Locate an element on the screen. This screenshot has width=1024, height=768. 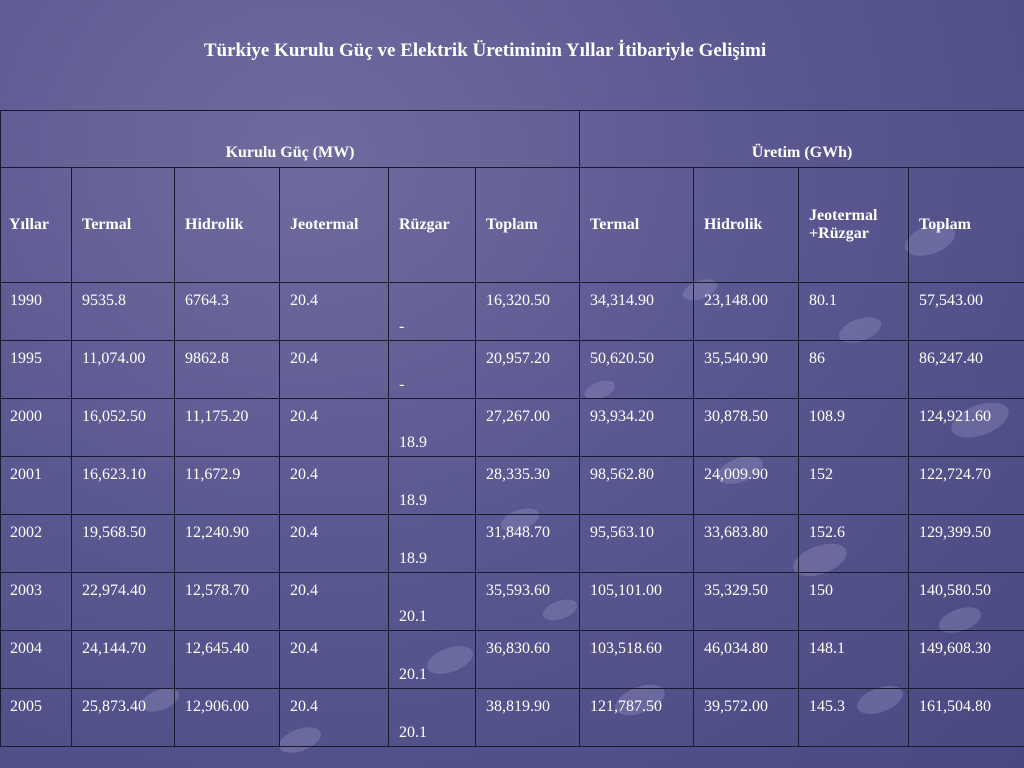
table-cell: 24,009.90 is located at coordinates (746, 485).